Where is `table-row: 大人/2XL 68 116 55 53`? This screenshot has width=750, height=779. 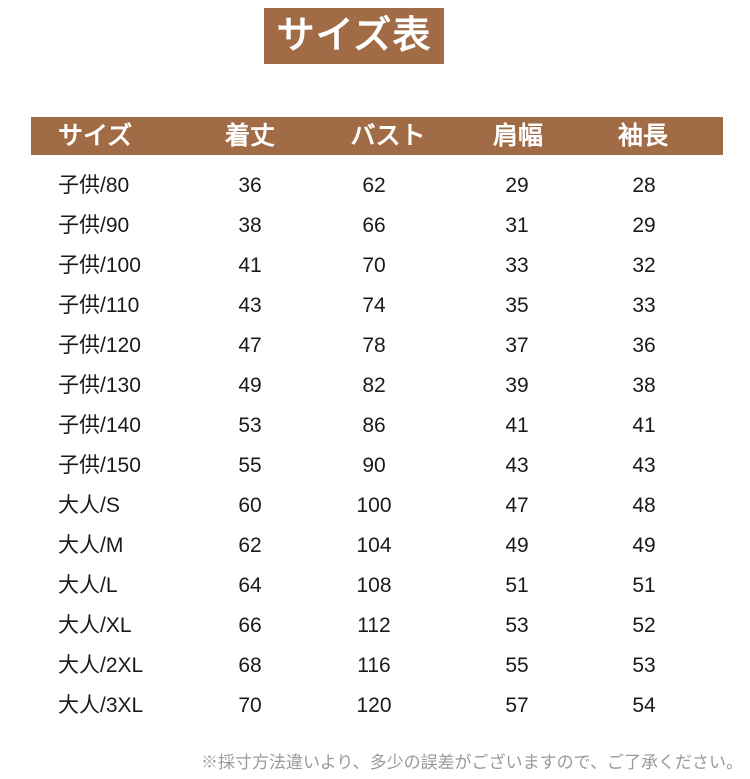
table-row: 大人/2XL 68 116 55 53 is located at coordinates (377, 666).